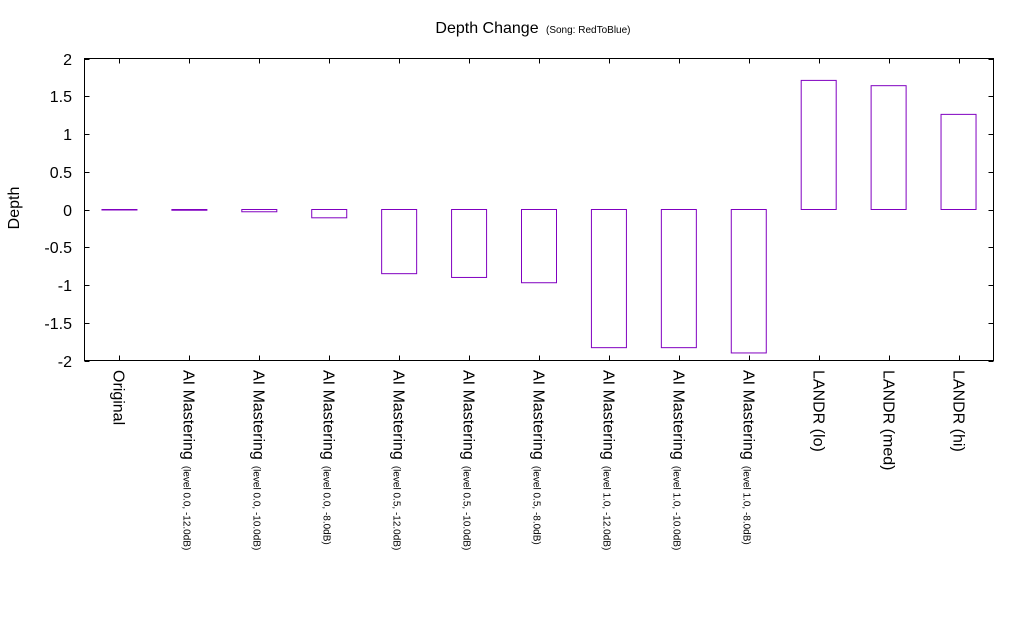  What do you see at coordinates (326, 505) in the screenshot?
I see `x-tick-label-sub: (level 0.0, -8.0dB)` at bounding box center [326, 505].